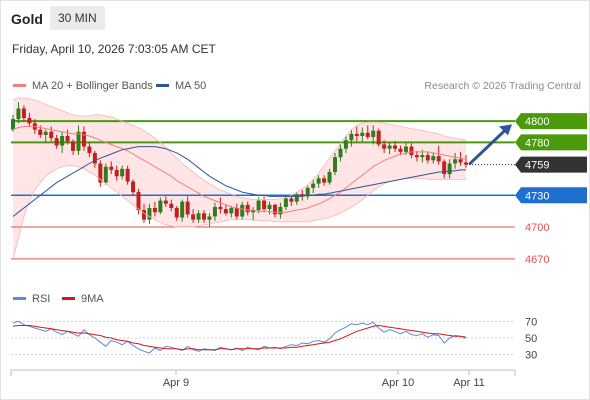  I want to click on rsi-line, so click(239, 337).